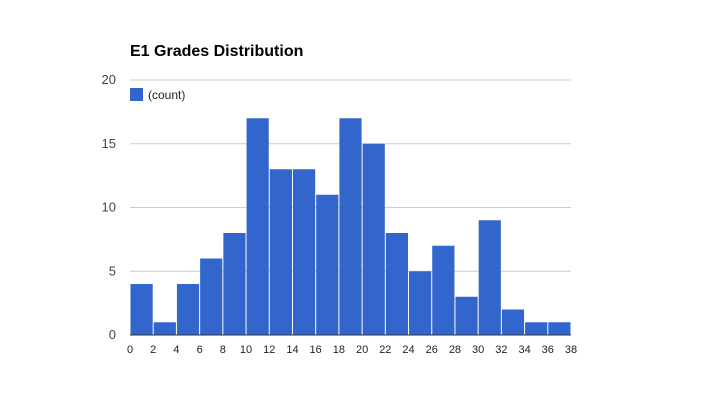 The width and height of the screenshot is (702, 415). I want to click on x-tick-label-26: 26, so click(432, 350).